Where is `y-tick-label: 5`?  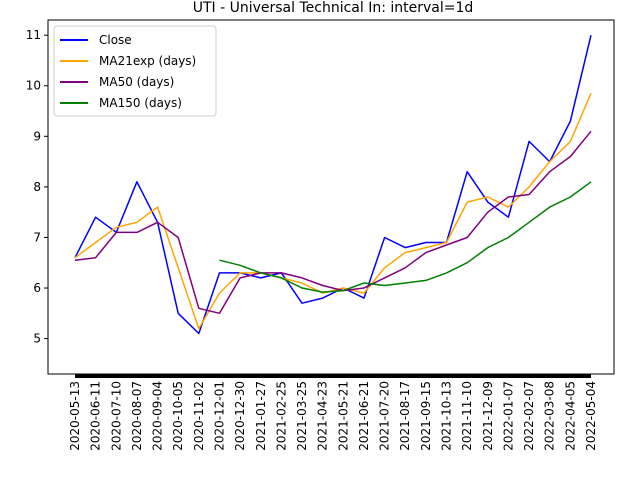 y-tick-label: 5 is located at coordinates (37, 339).